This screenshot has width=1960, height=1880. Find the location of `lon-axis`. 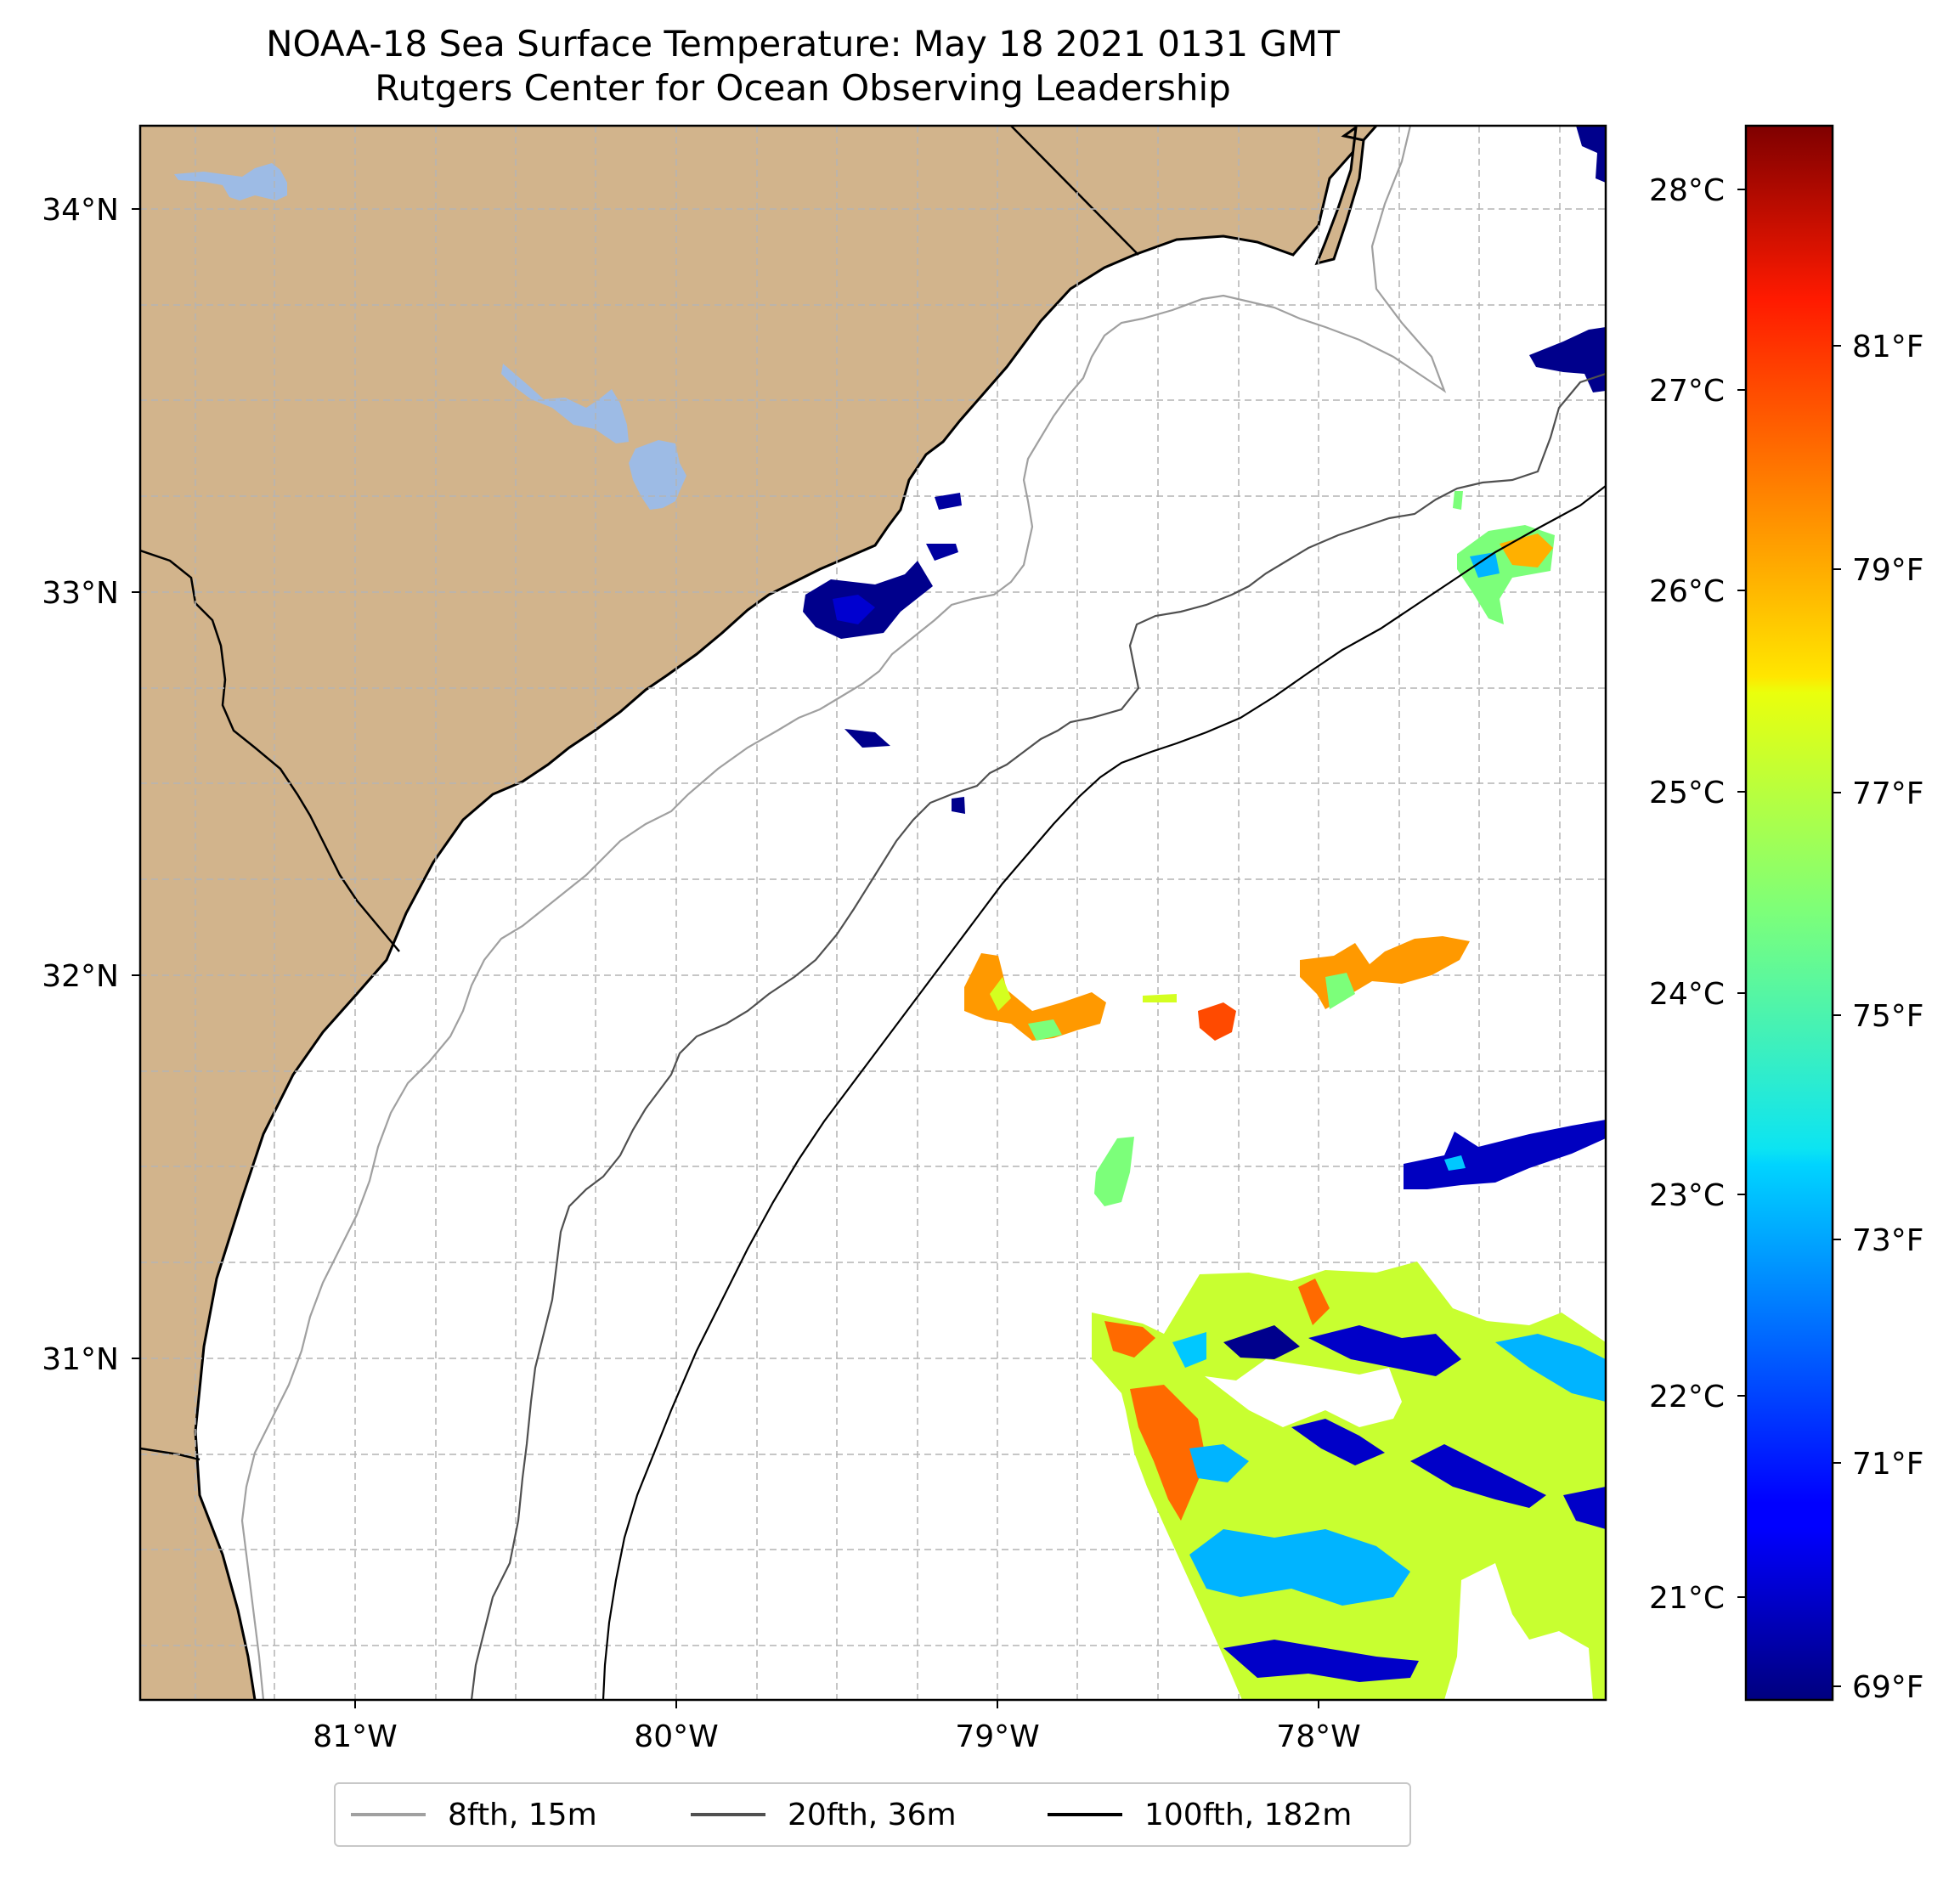

lon-axis is located at coordinates (837, 1704).